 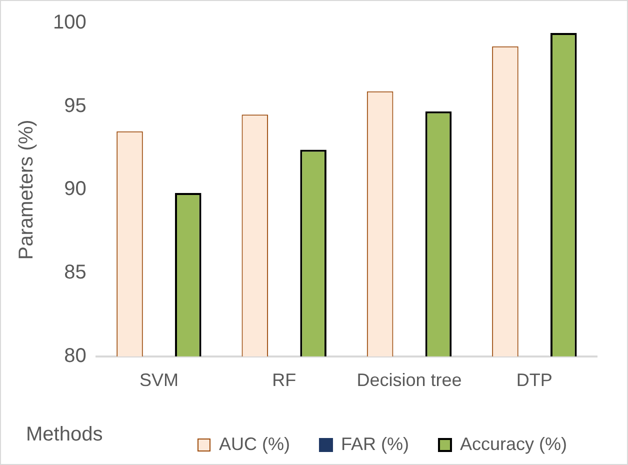 I want to click on x-axis-title: Methods, so click(x=64, y=435).